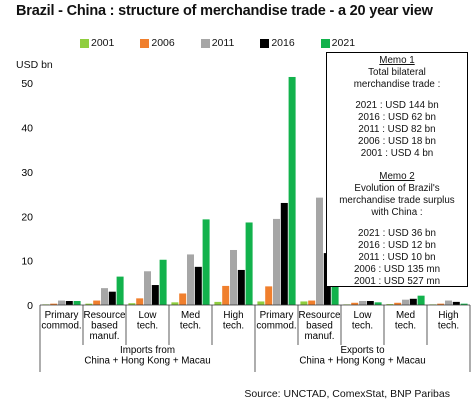 Image resolution: width=476 pixels, height=414 pixels. What do you see at coordinates (397, 117) in the screenshot?
I see `memo1-line: 2016 : USD 62 bn` at bounding box center [397, 117].